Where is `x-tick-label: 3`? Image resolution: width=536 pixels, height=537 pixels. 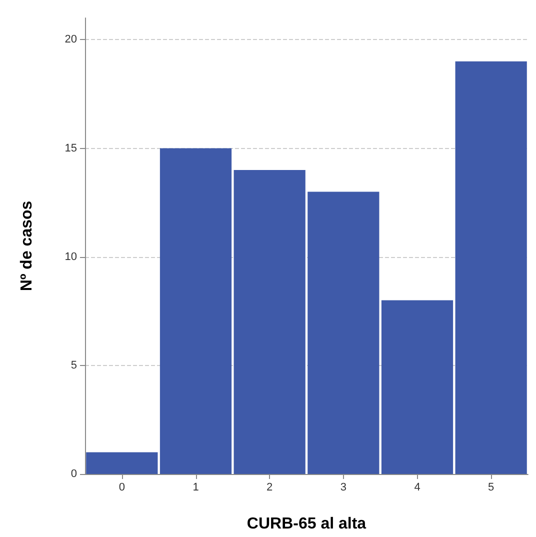 x-tick-label: 3 is located at coordinates (343, 488).